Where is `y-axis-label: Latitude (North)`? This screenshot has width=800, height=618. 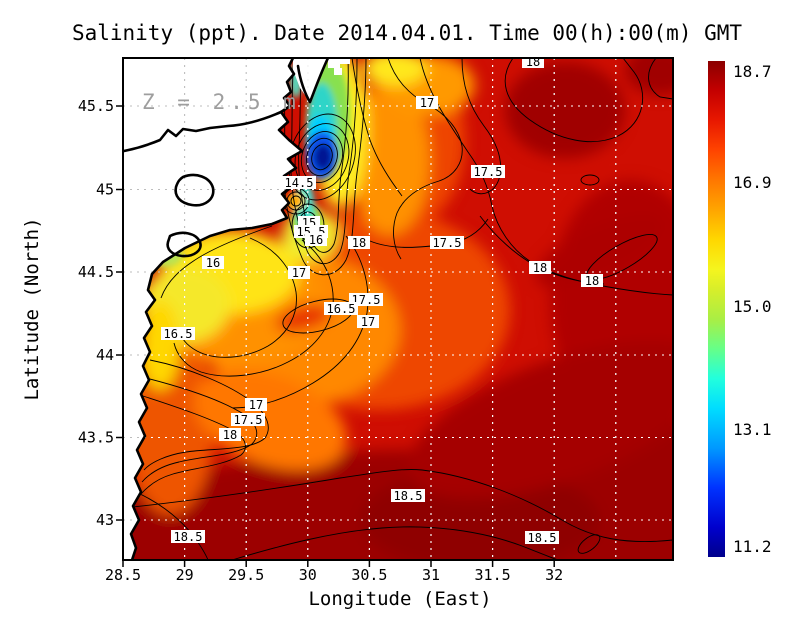 y-axis-label: Latitude (North) is located at coordinates (32, 308).